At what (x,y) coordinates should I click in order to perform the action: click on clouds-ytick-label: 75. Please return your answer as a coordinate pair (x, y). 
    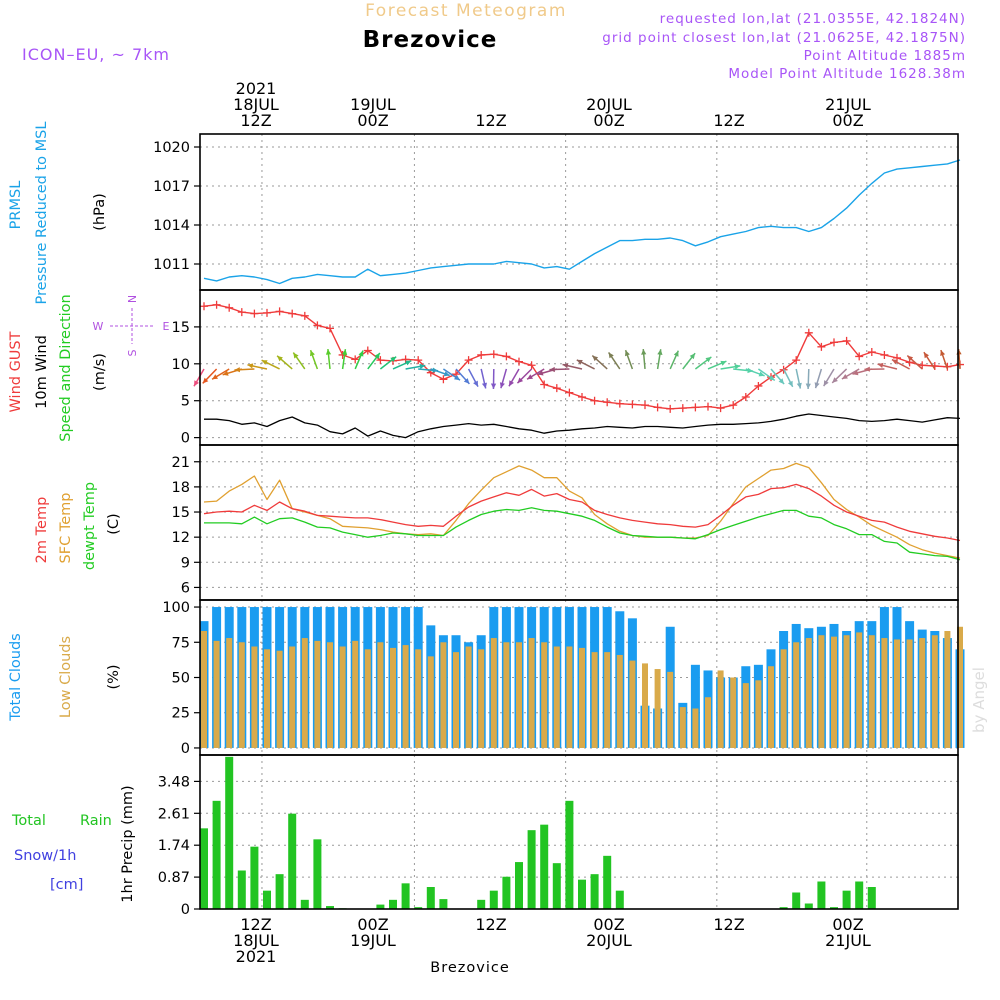
    Looking at the image, I should click on (181, 643).